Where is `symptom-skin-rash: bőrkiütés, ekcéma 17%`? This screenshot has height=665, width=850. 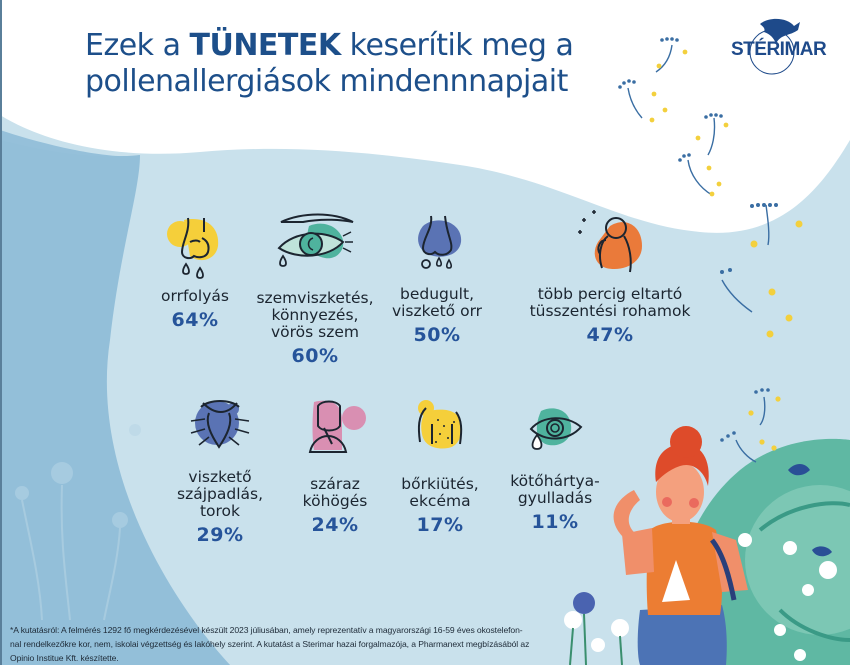
symptom-skin-rash: bőrkiütés, ekcéma 17% is located at coordinates (440, 467).